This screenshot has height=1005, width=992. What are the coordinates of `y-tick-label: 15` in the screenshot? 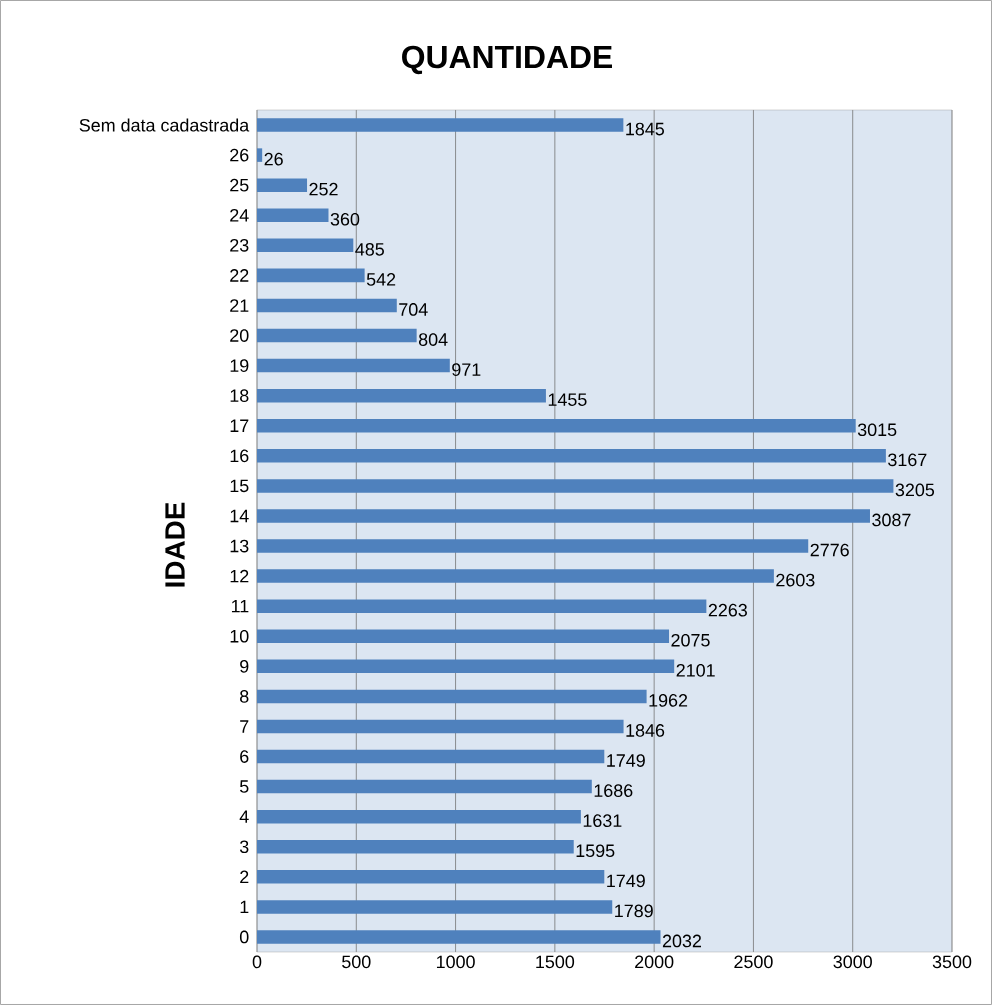 It's located at (239, 486).